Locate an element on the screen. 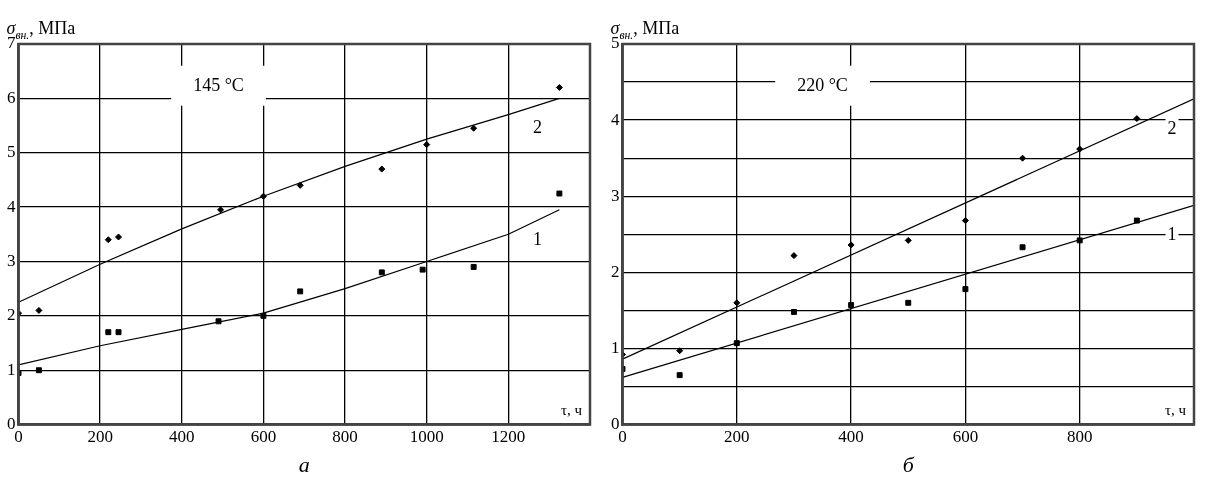  x-tick-label: 1200 is located at coordinates (508, 437).